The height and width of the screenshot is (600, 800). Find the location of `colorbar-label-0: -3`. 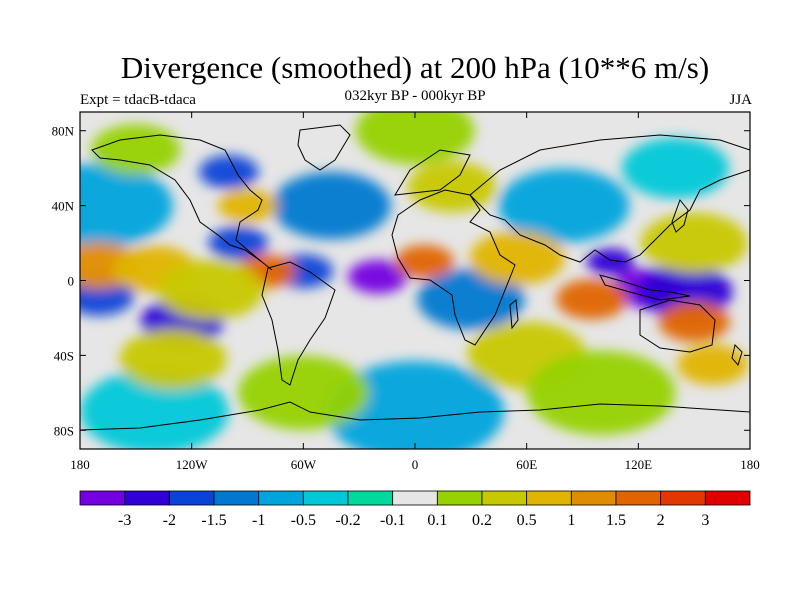

colorbar-label-0: -3 is located at coordinates (124, 520).